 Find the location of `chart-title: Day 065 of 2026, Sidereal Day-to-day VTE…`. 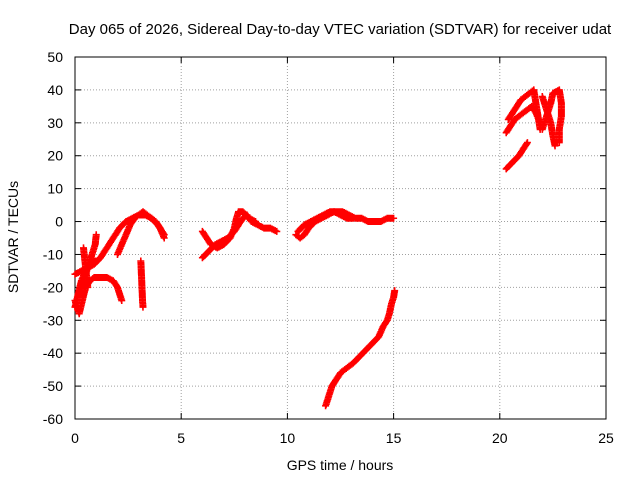

chart-title: Day 065 of 2026, Sidereal Day-to-day VTE… is located at coordinates (340, 29).